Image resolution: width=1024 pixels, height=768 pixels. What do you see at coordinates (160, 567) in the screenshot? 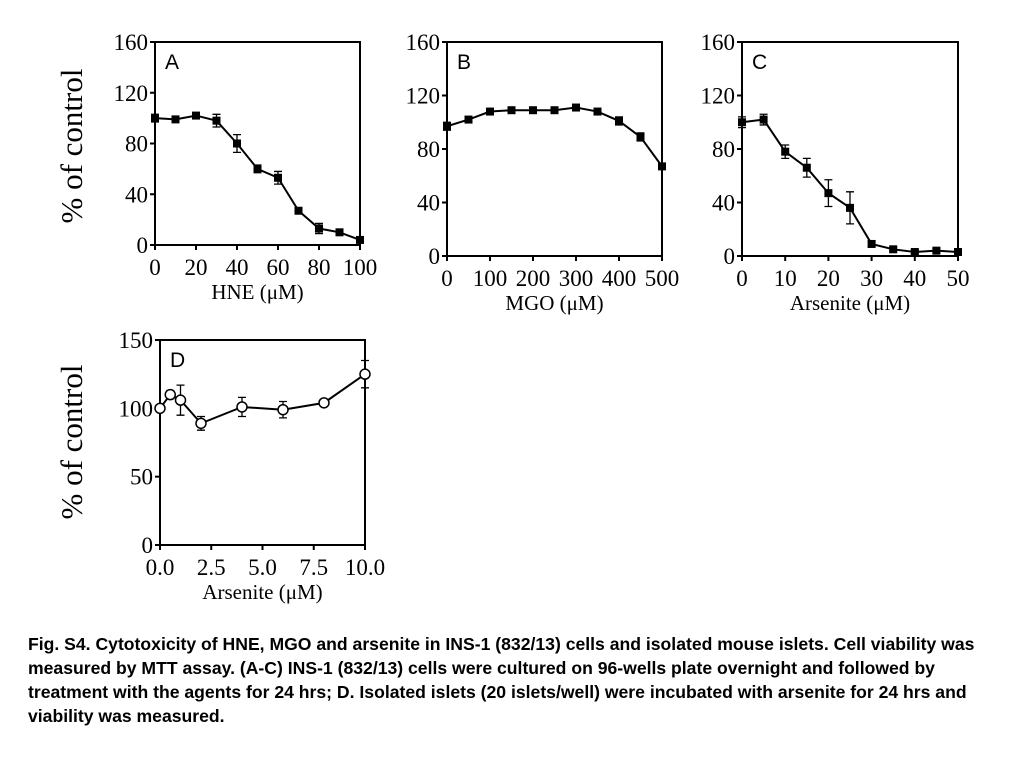
I see `x-tick-label: 0.0` at bounding box center [160, 567].